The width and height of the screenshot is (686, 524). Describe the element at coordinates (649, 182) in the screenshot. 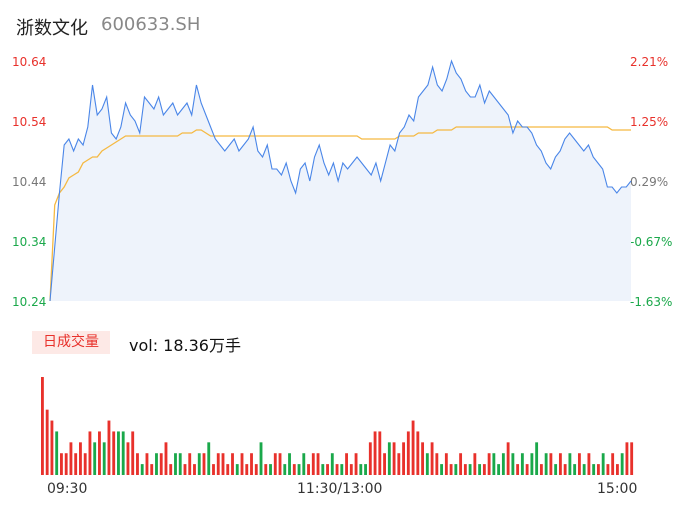

I see `pct-axis-tick-3: 0.29%` at that location.